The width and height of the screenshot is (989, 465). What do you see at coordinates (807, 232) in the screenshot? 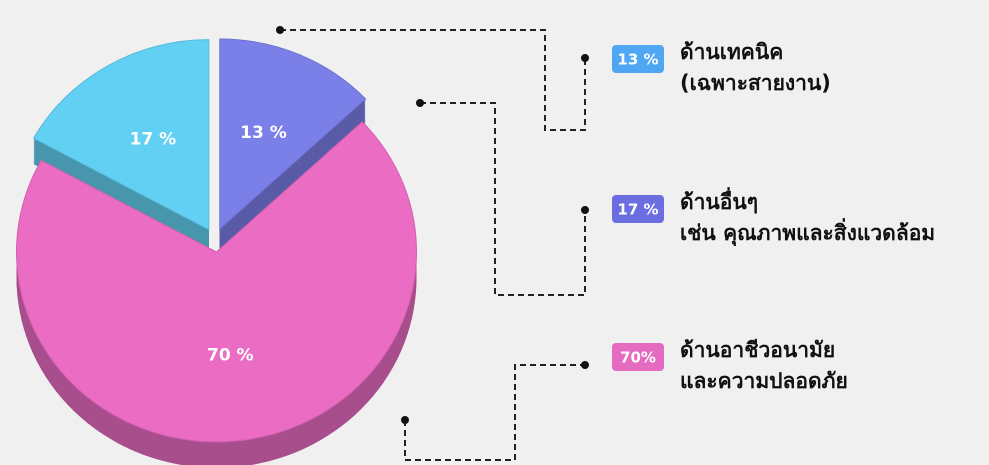
I see `legend-label: เช่น คุณภาพและสิ่งแวดล้อม` at bounding box center [807, 232].